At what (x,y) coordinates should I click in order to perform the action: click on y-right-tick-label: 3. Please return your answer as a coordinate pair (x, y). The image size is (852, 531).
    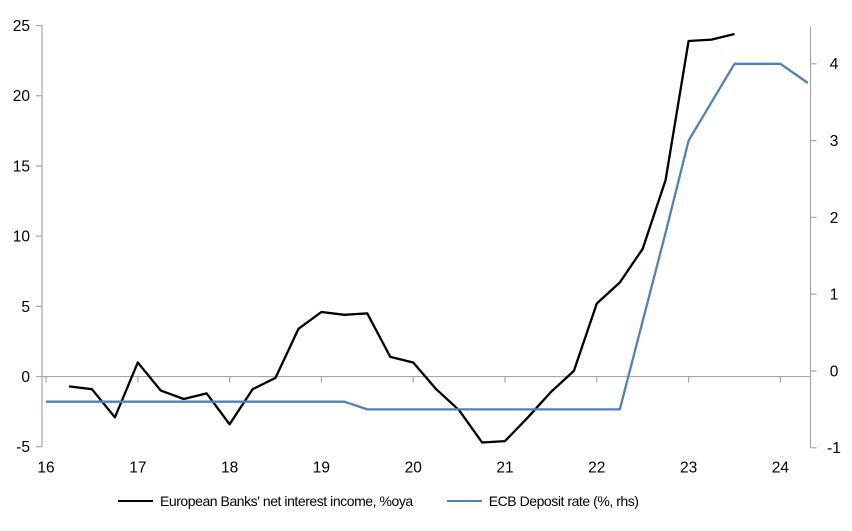
    Looking at the image, I should click on (834, 141).